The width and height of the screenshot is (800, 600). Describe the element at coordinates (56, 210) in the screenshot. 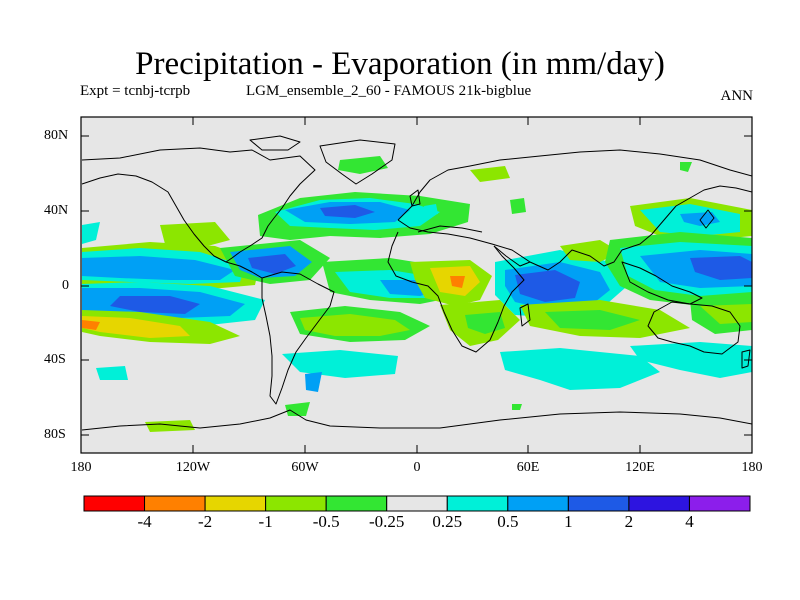

I see `lat-label-40n: 40N` at that location.